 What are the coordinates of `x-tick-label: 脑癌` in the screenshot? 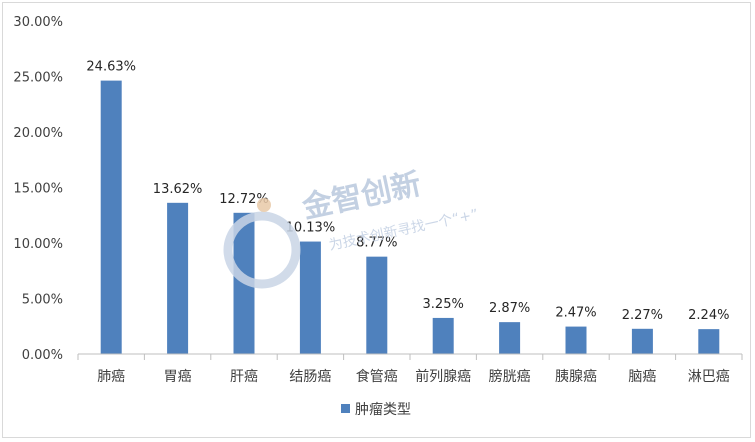 It's located at (642, 377).